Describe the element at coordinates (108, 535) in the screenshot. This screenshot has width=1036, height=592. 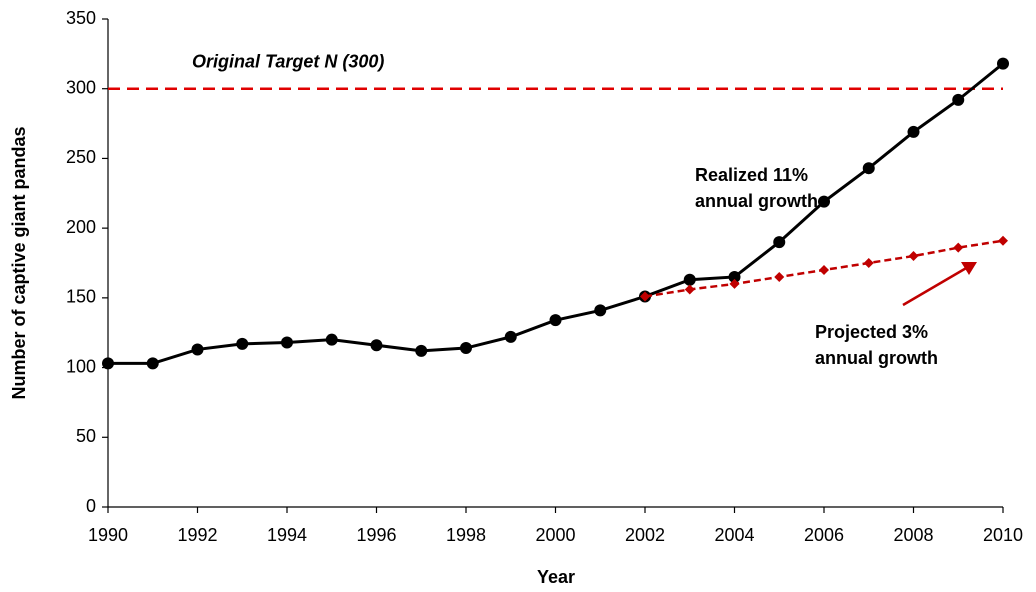
I see `x-tick-label: 1990` at that location.